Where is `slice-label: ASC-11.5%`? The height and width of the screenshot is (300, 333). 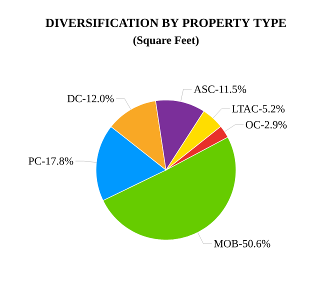
slice-label: ASC-11.5% is located at coordinates (220, 89).